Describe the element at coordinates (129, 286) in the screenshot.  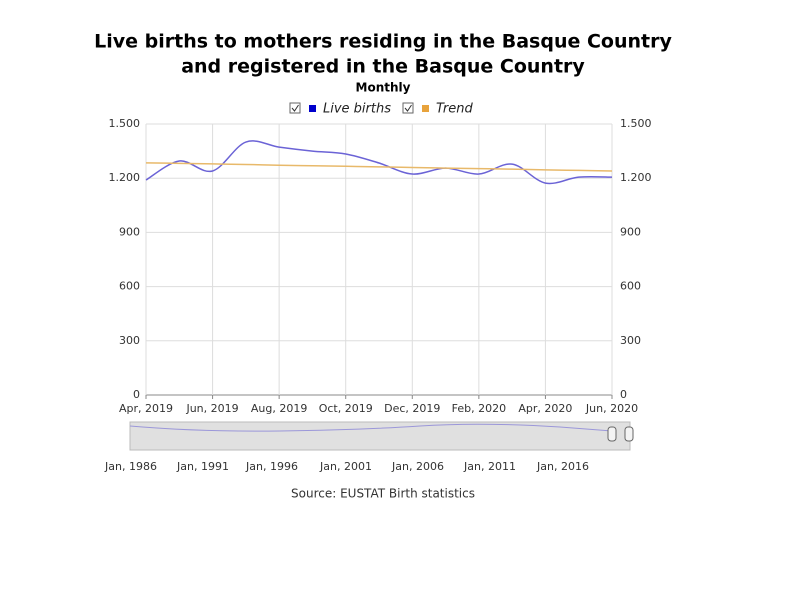
I see `y-tick-label: 600` at that location.